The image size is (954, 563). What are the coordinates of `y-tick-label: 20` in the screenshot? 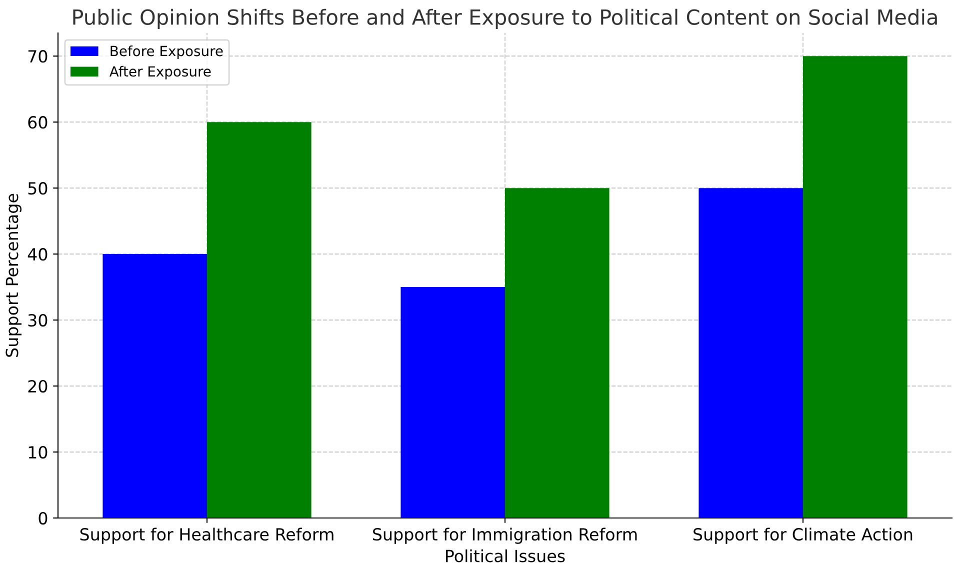 It's located at (38, 386).